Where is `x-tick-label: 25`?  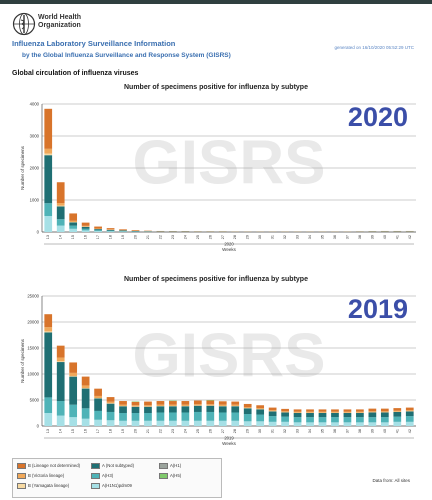 x-tick-label: 25 is located at coordinates (198, 237).